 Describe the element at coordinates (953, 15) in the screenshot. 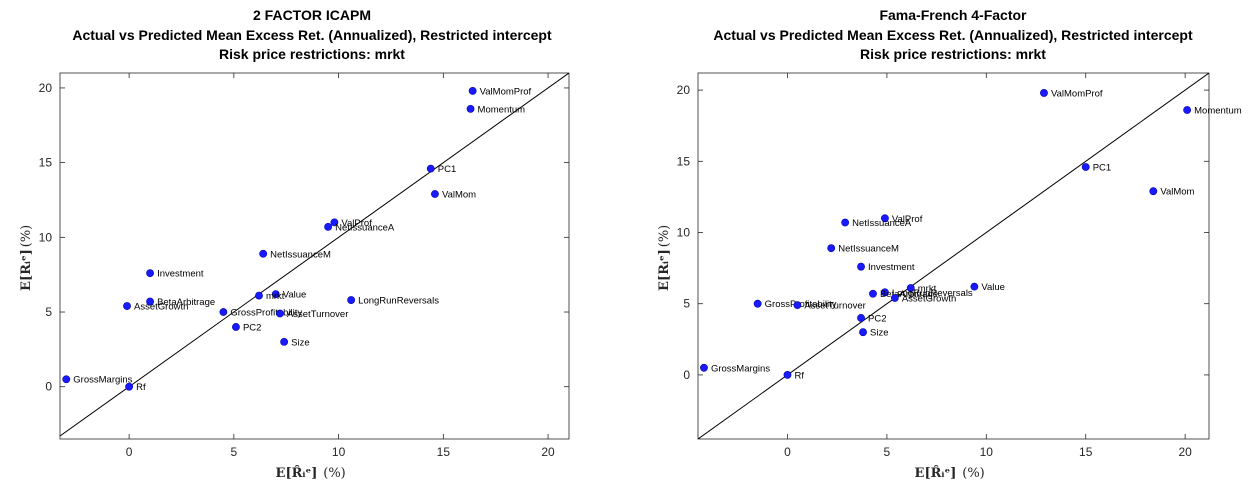

I see `chart-title-line: Fama-French 4-Factor` at that location.